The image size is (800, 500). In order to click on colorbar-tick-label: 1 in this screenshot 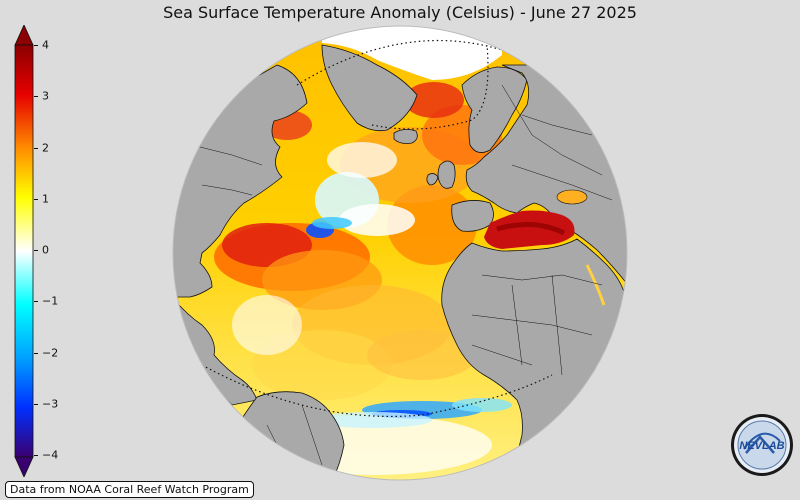, I will do `click(45, 199)`.